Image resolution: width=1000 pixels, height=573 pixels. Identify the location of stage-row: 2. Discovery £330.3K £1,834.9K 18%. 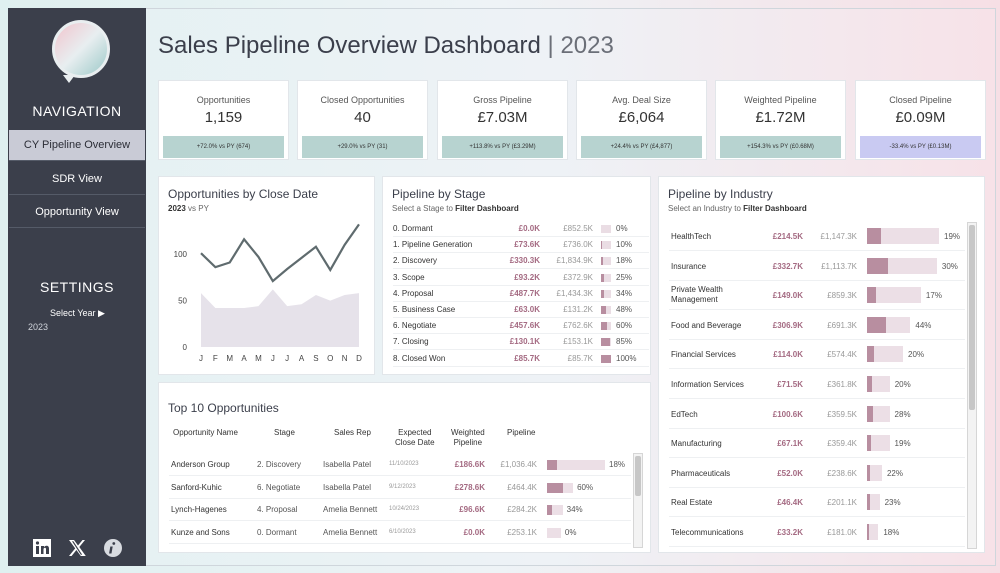
(521, 261).